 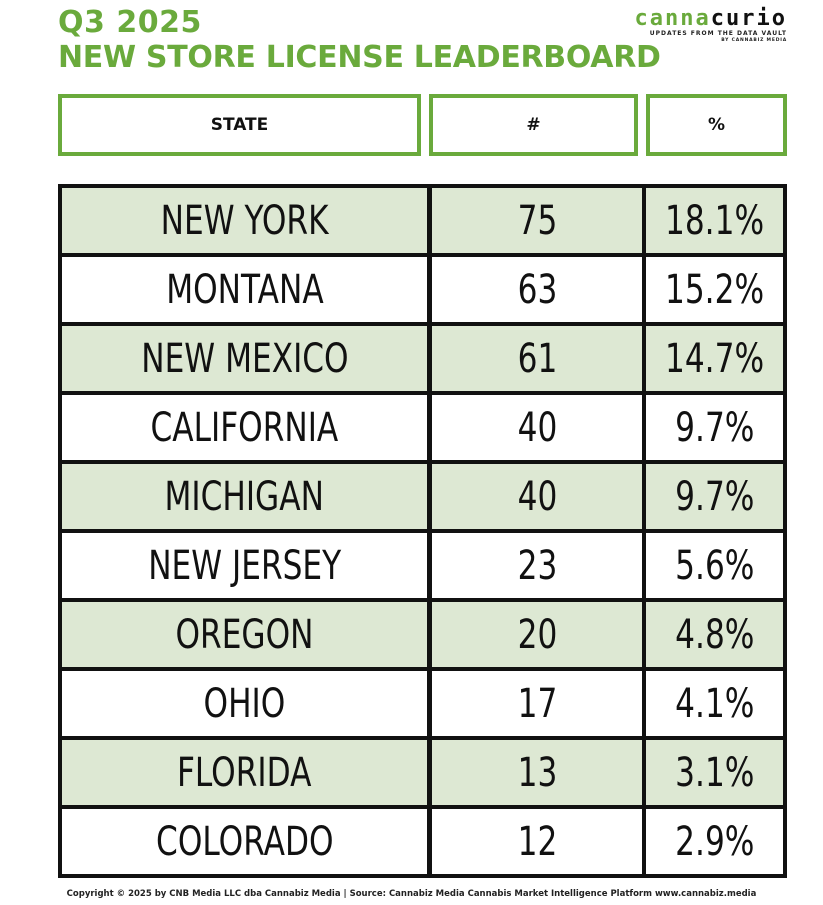 I want to click on state-cell: MICHIGAN, so click(x=244, y=496).